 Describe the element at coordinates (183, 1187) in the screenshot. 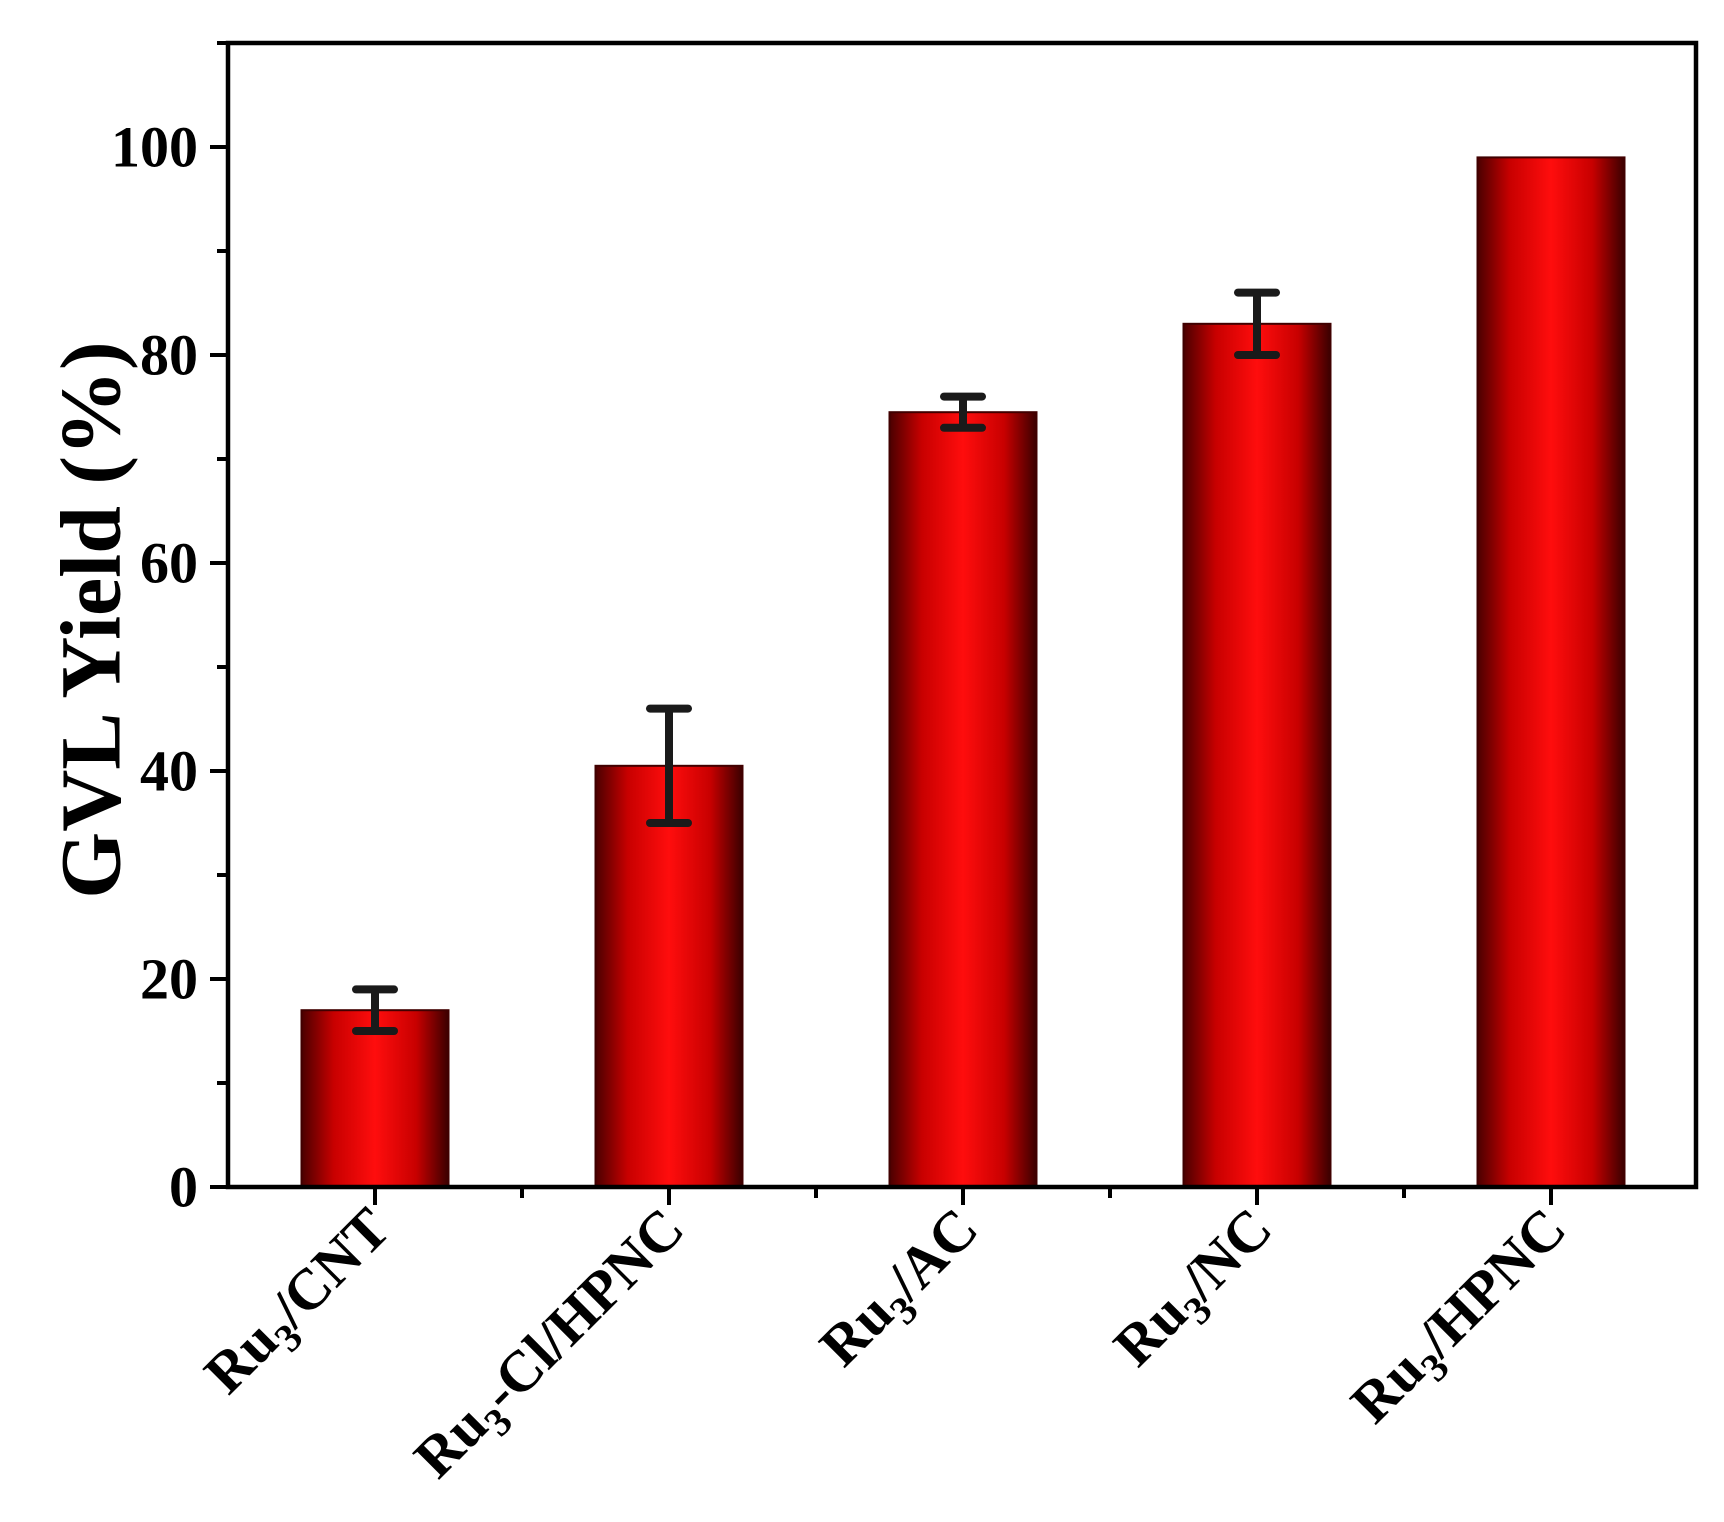

I see `y-tick-label: 0` at that location.